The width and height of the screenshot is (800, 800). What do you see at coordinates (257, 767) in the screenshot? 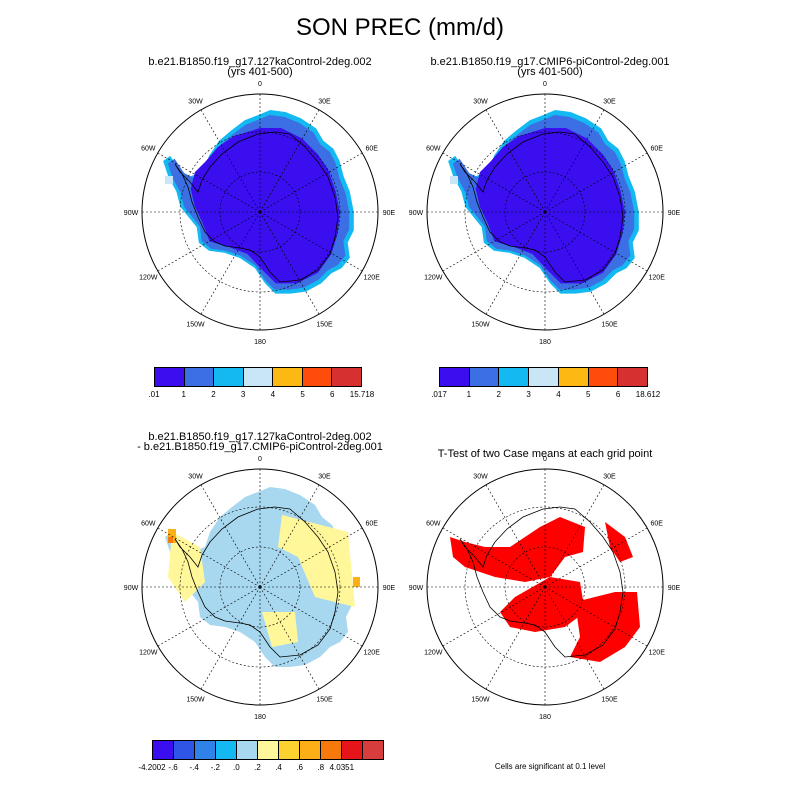
I see `colorbar-tick-label: .2` at bounding box center [257, 767].